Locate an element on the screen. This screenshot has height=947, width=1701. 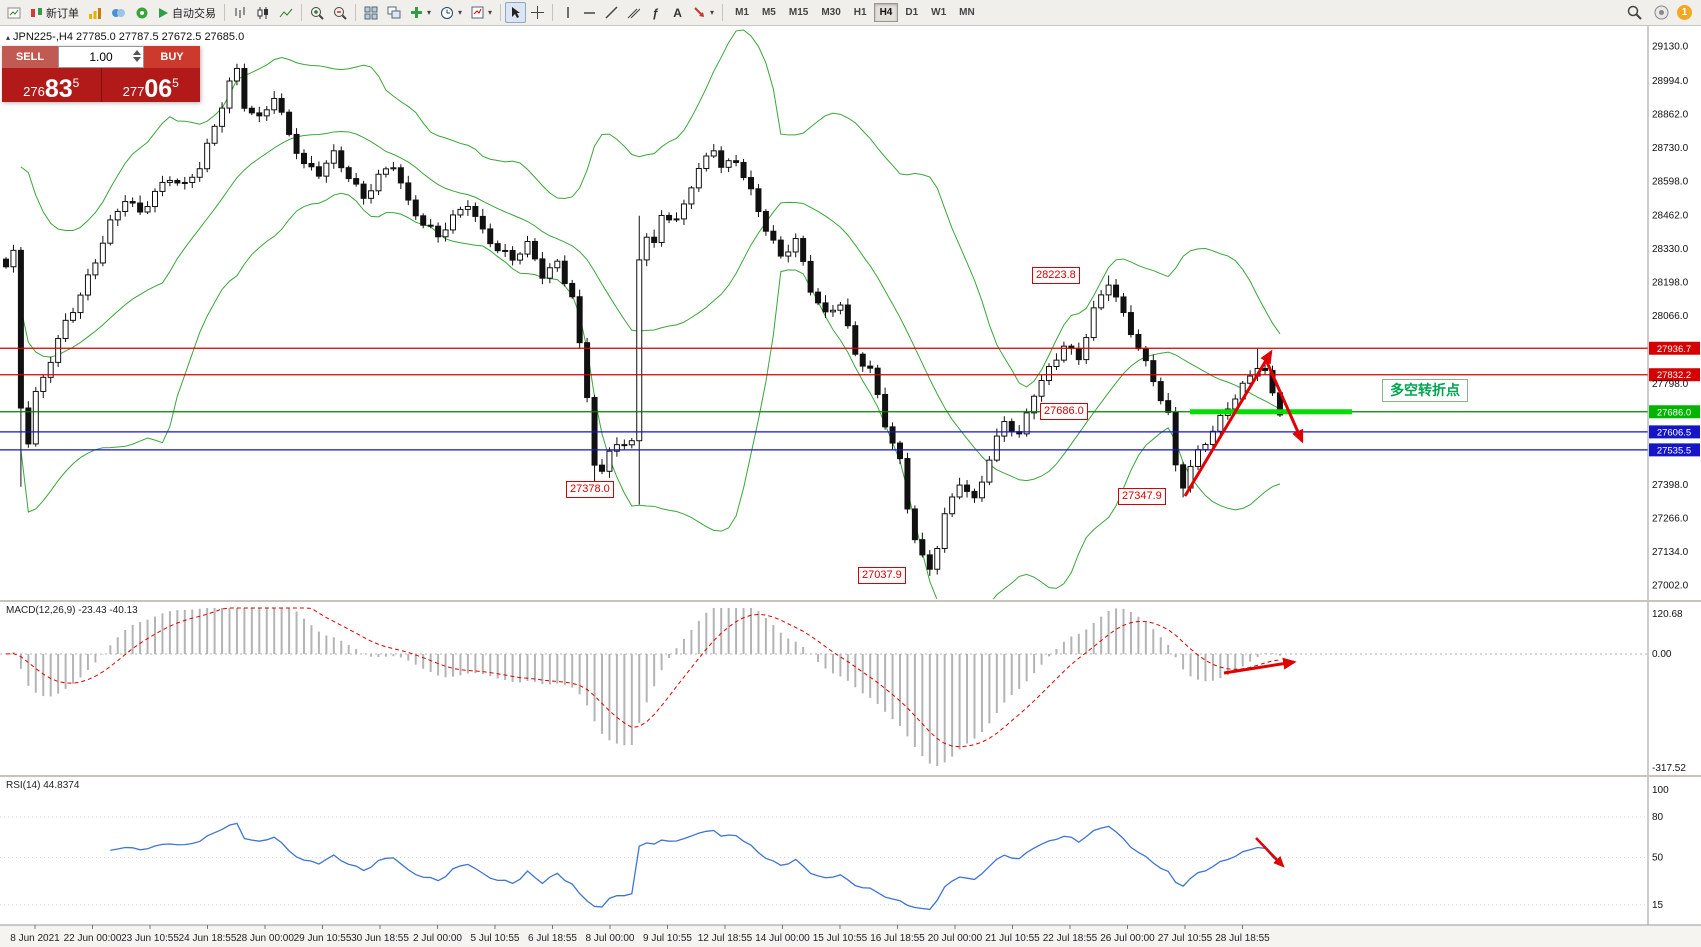
price-callout: 27686.0 is located at coordinates (1064, 411).